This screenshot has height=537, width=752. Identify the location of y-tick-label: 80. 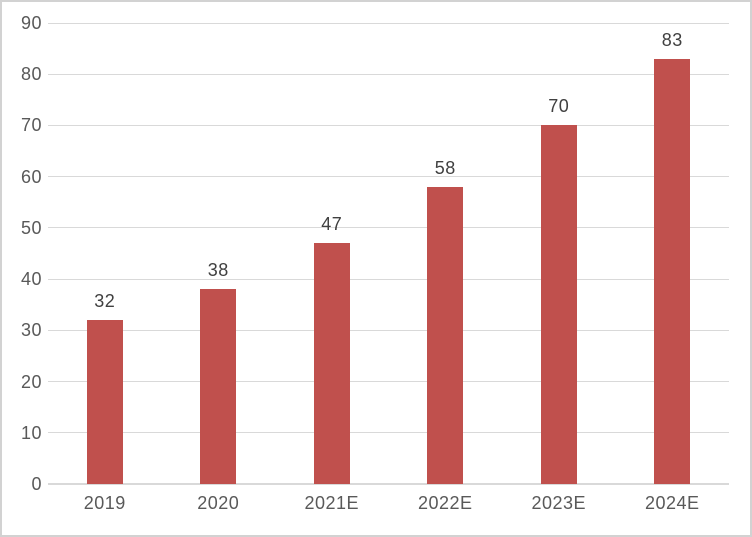
(31, 74).